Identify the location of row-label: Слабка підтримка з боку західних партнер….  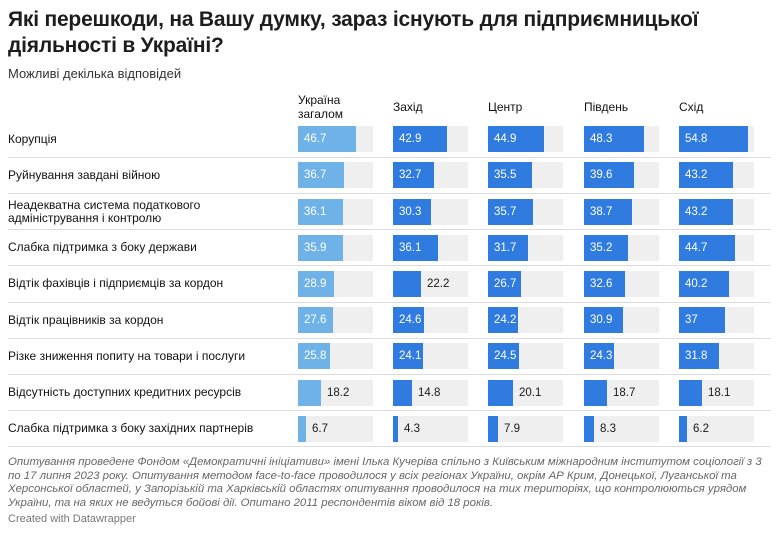
(131, 428).